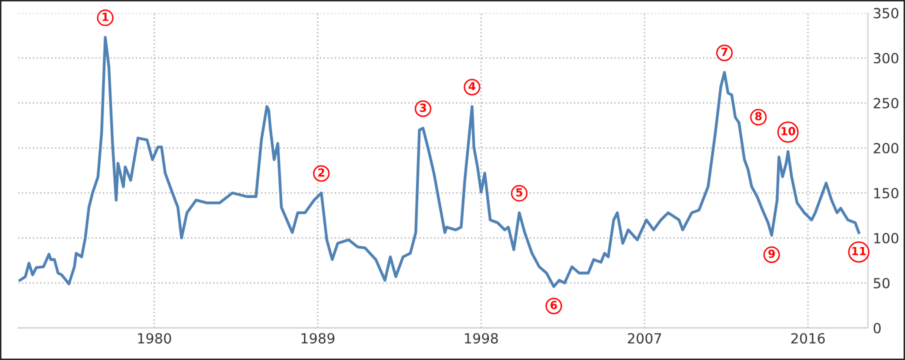 This screenshot has height=360, width=905. I want to click on annotation: 7, so click(724, 52).